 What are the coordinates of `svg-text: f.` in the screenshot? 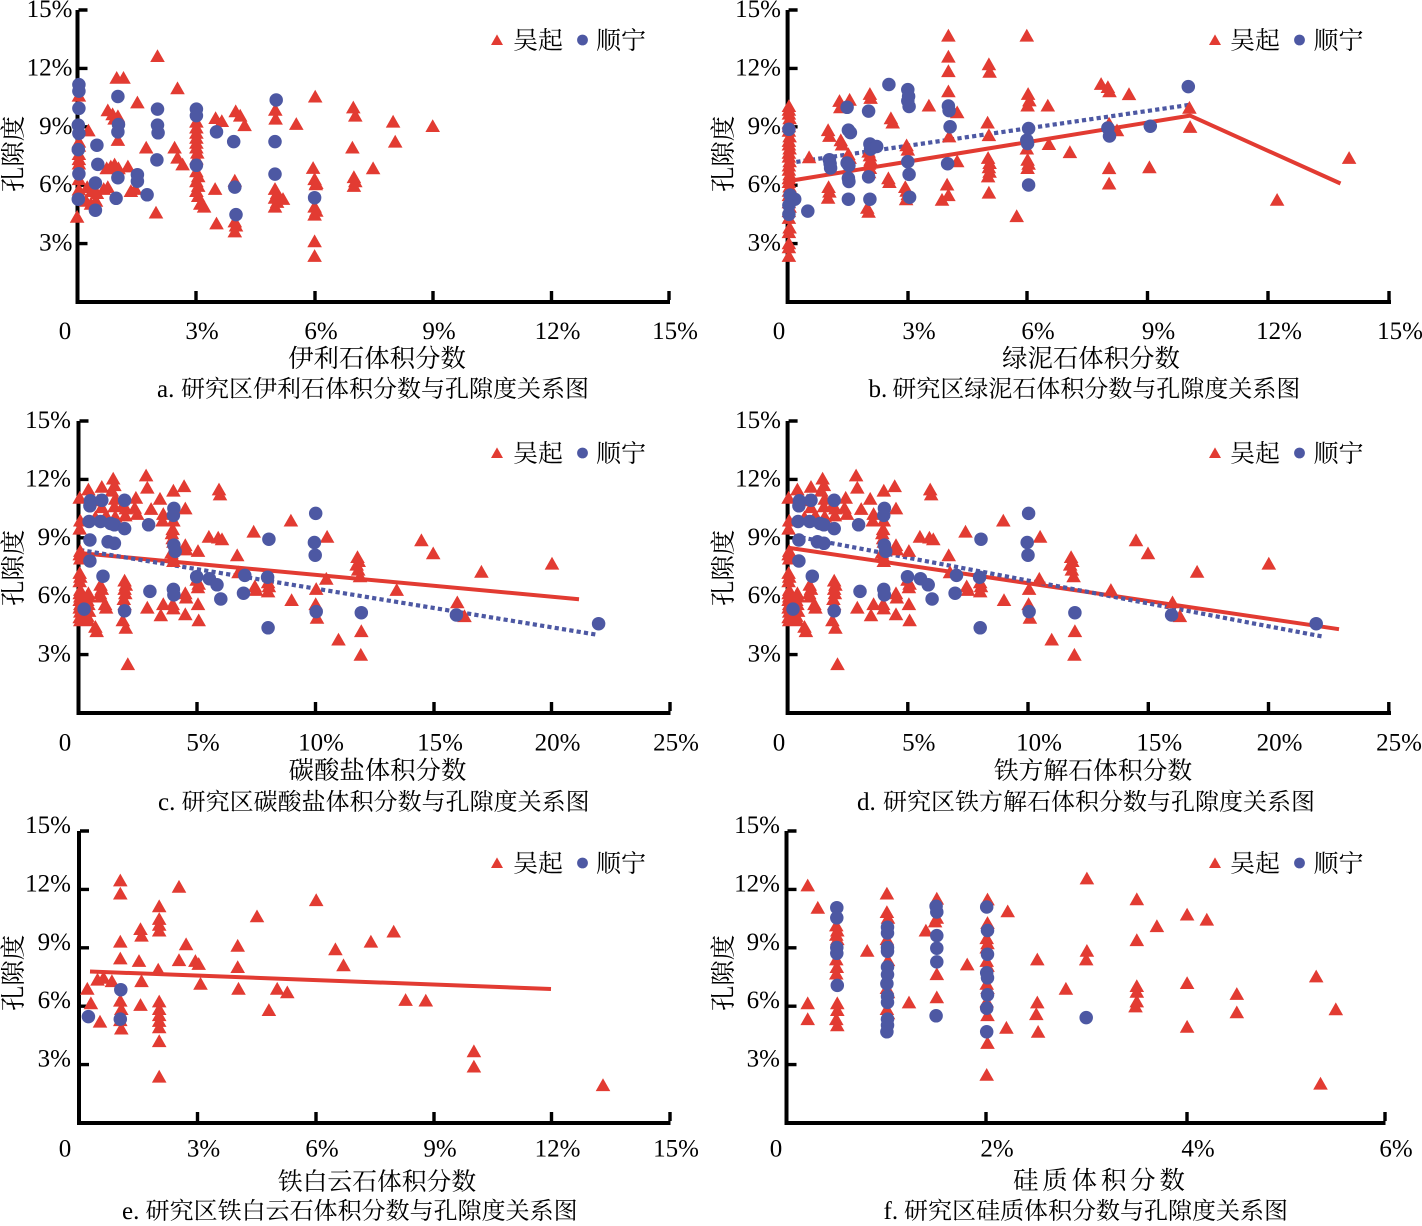 It's located at (891, 1211).